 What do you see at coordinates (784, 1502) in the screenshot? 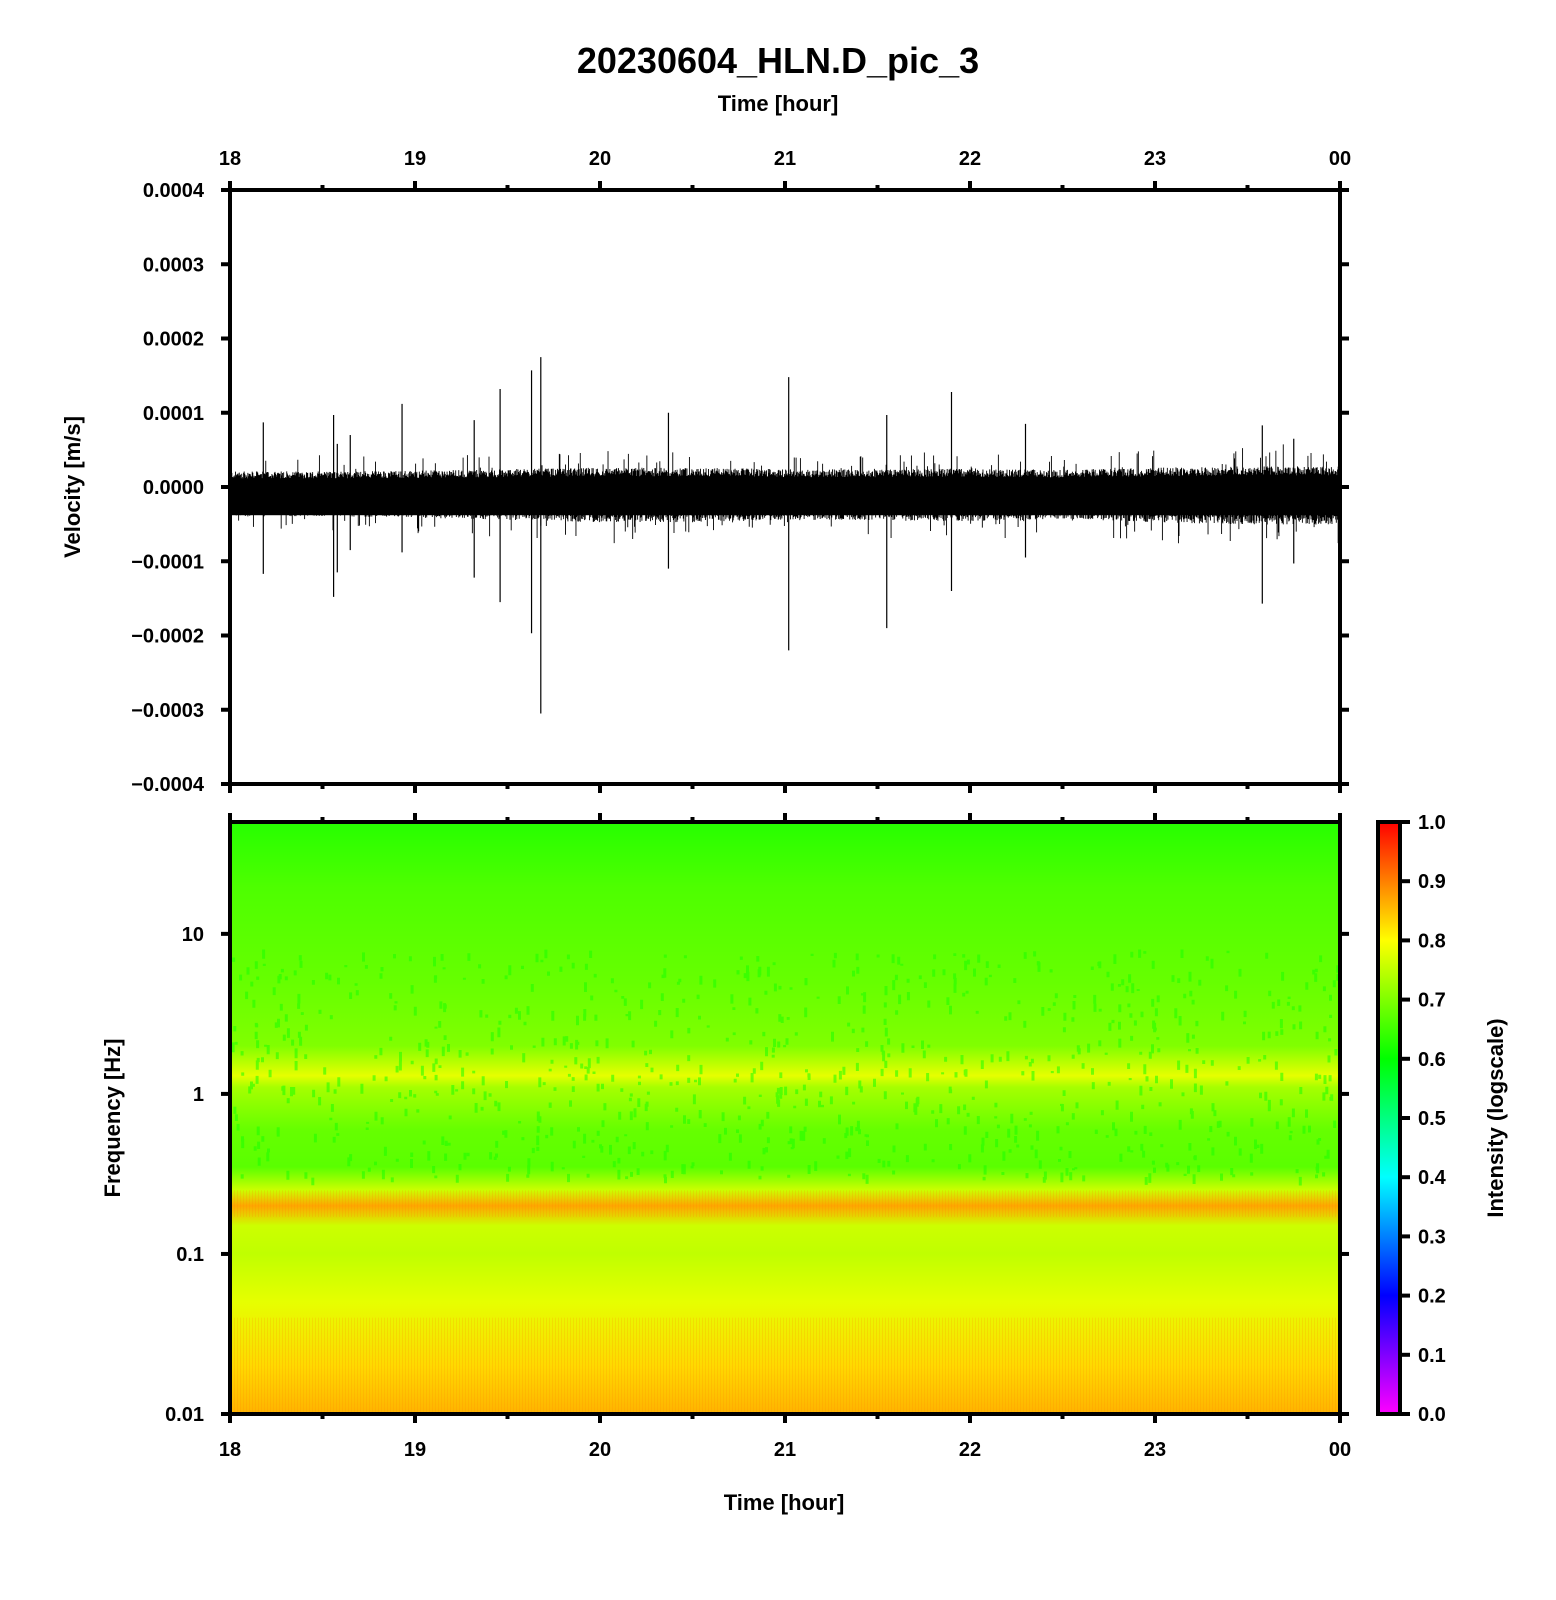
I see `bottom-x-axis-label: Time [hour]` at bounding box center [784, 1502].